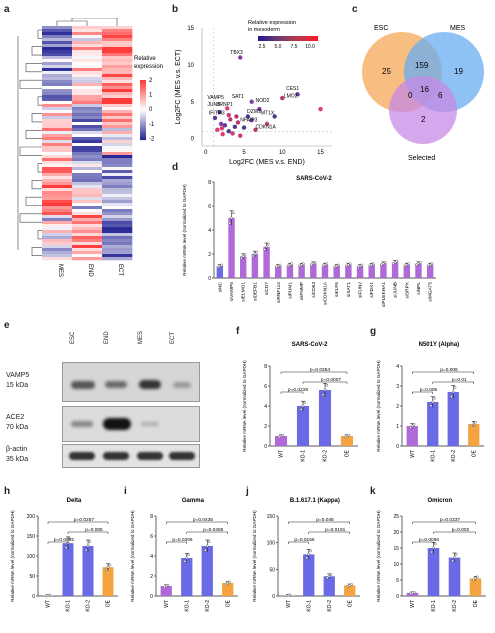 This screenshot has width=495, height=633. I want to click on bar-category-label: siJUNB, so click(396, 290).